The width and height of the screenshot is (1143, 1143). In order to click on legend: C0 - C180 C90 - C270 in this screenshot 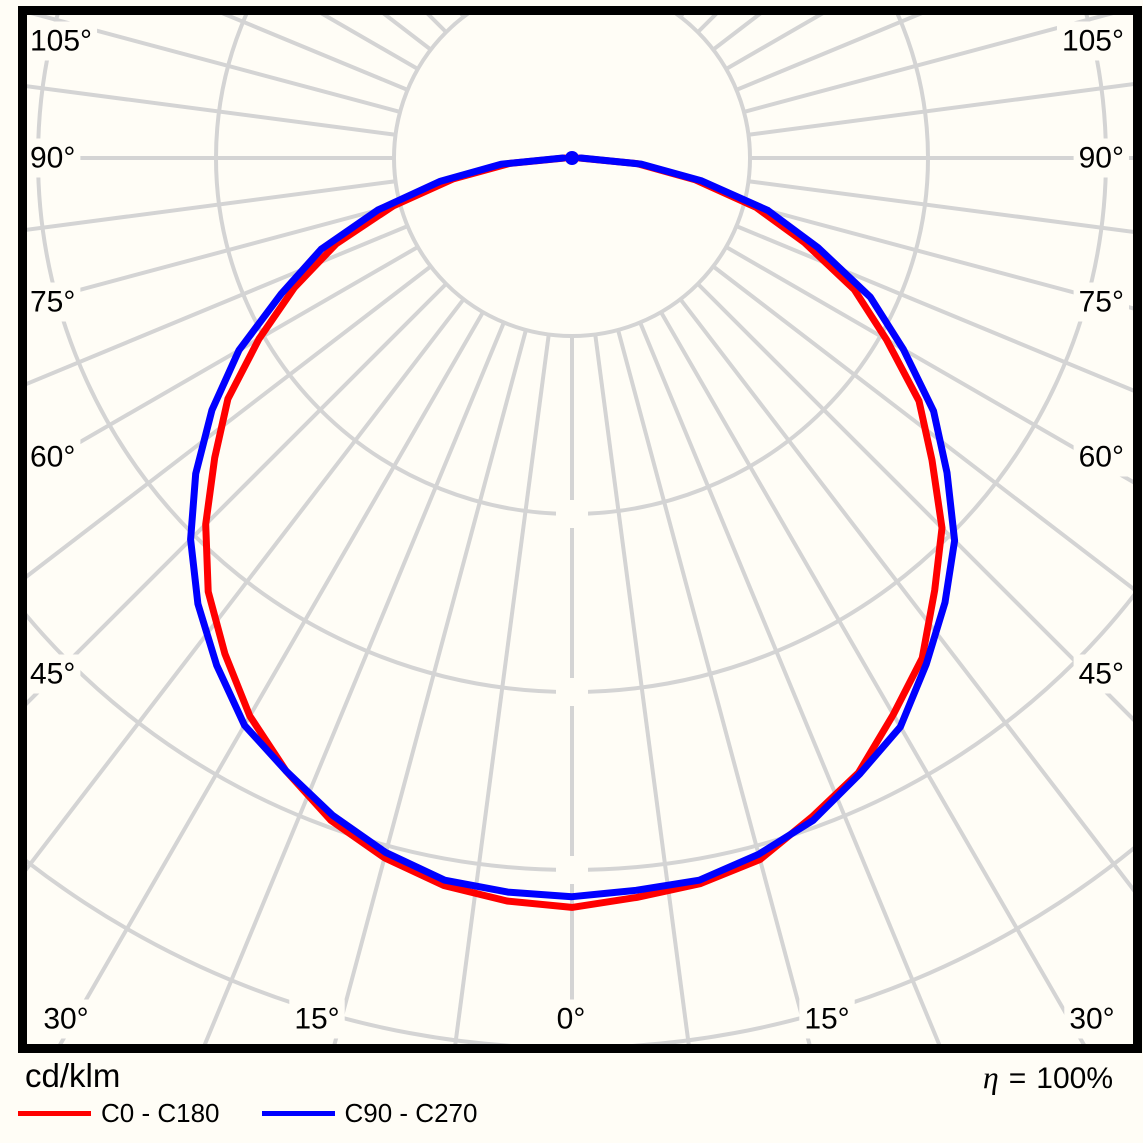, I will do `click(268, 1113)`.